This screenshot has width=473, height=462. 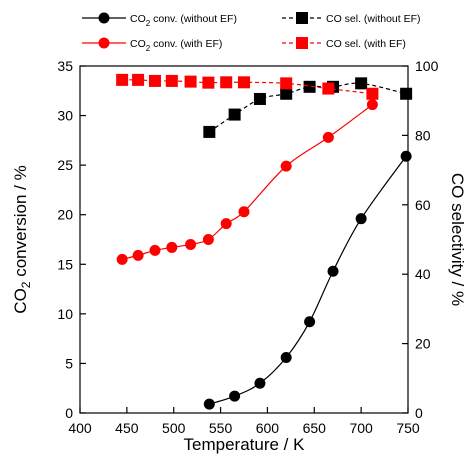 What do you see at coordinates (427, 66) in the screenshot?
I see `y-right-tick-label: 100` at bounding box center [427, 66].